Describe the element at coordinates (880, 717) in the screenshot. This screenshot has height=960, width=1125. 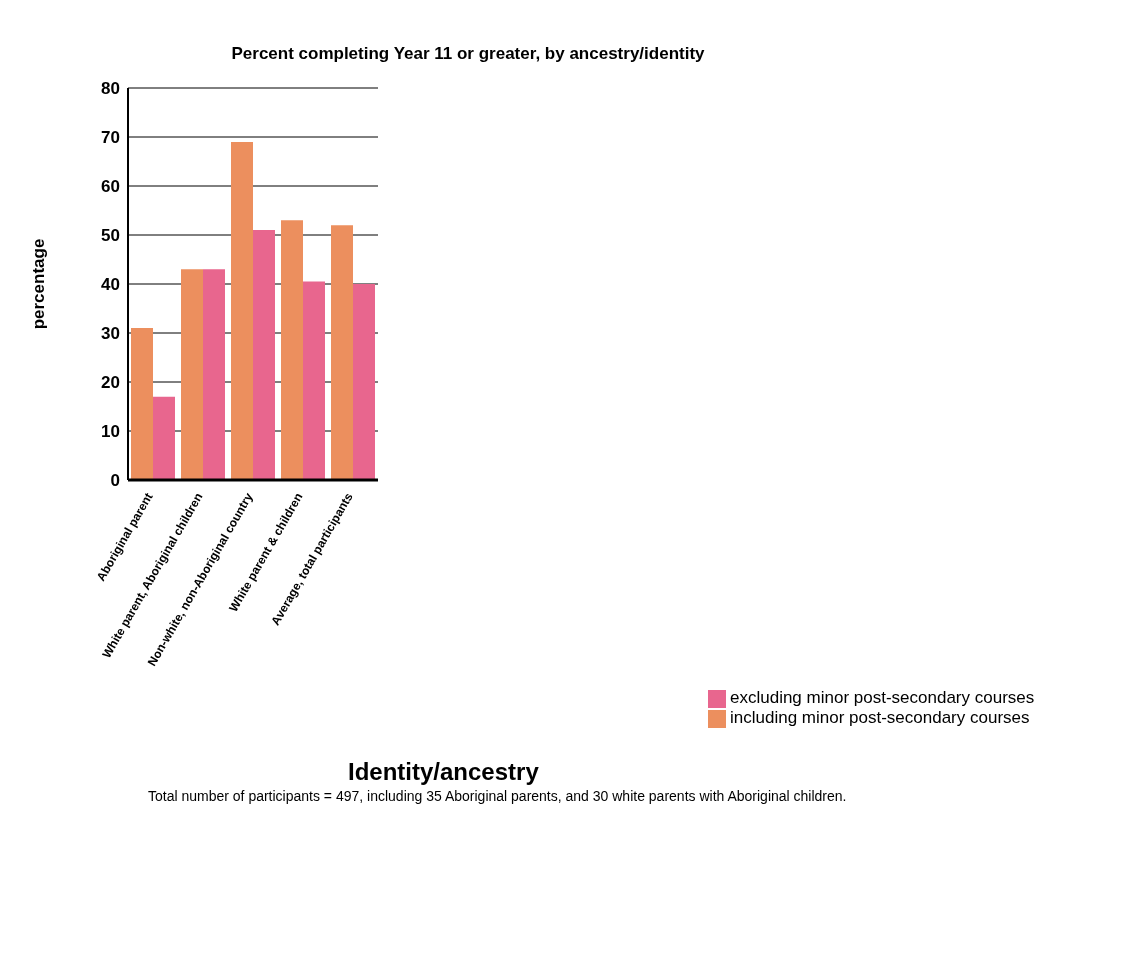
I see `legend-label: including minor post-secondary courses` at that location.